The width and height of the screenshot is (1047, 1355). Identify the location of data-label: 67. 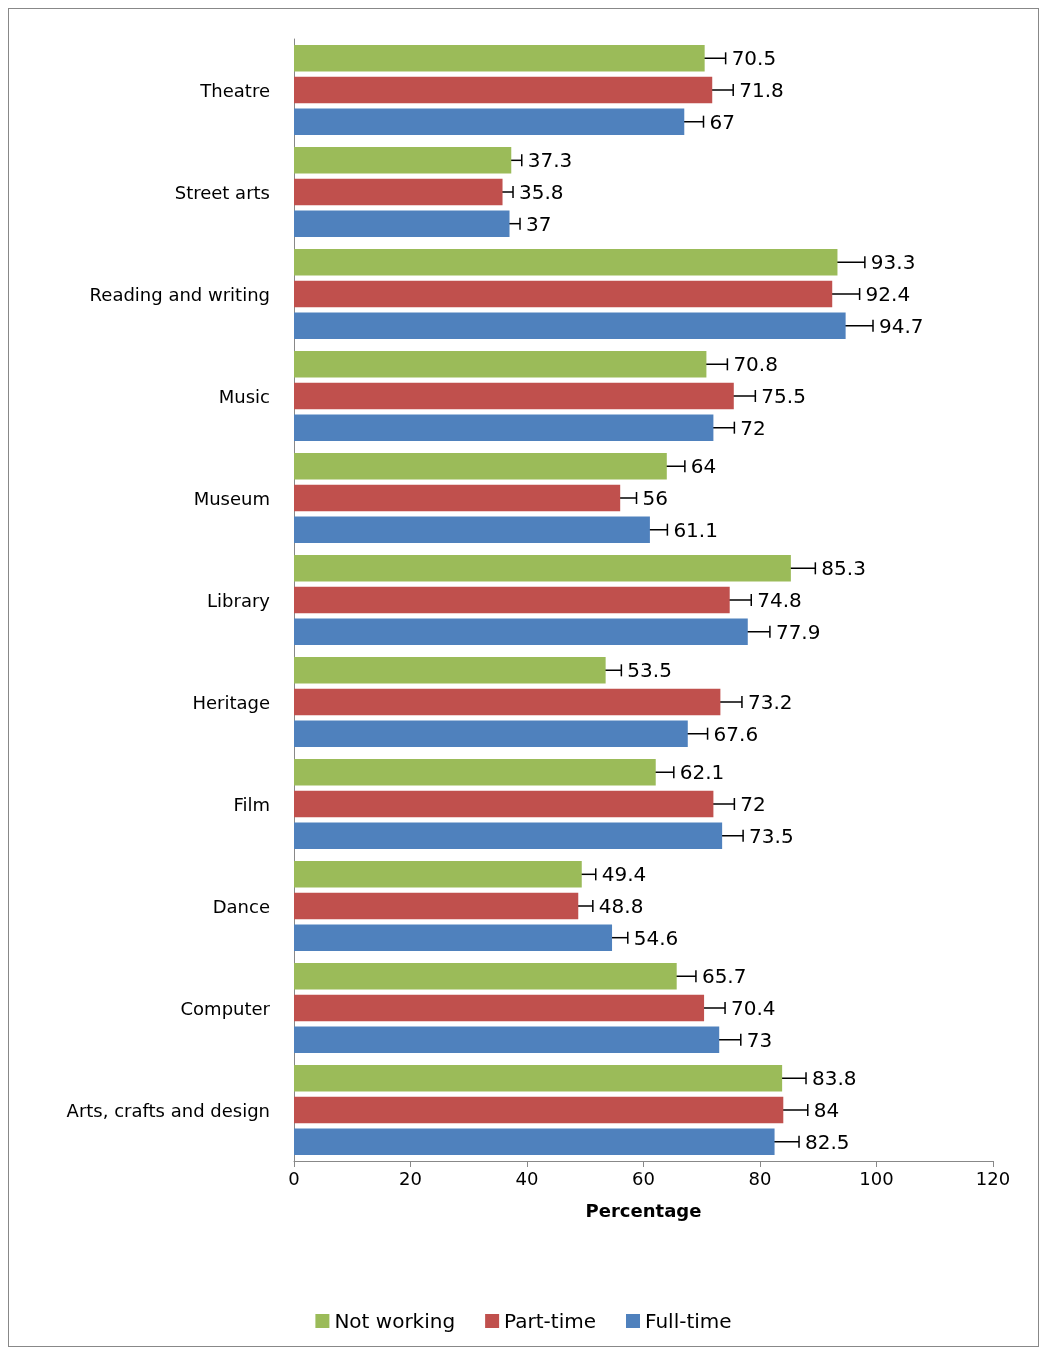
(722, 121).